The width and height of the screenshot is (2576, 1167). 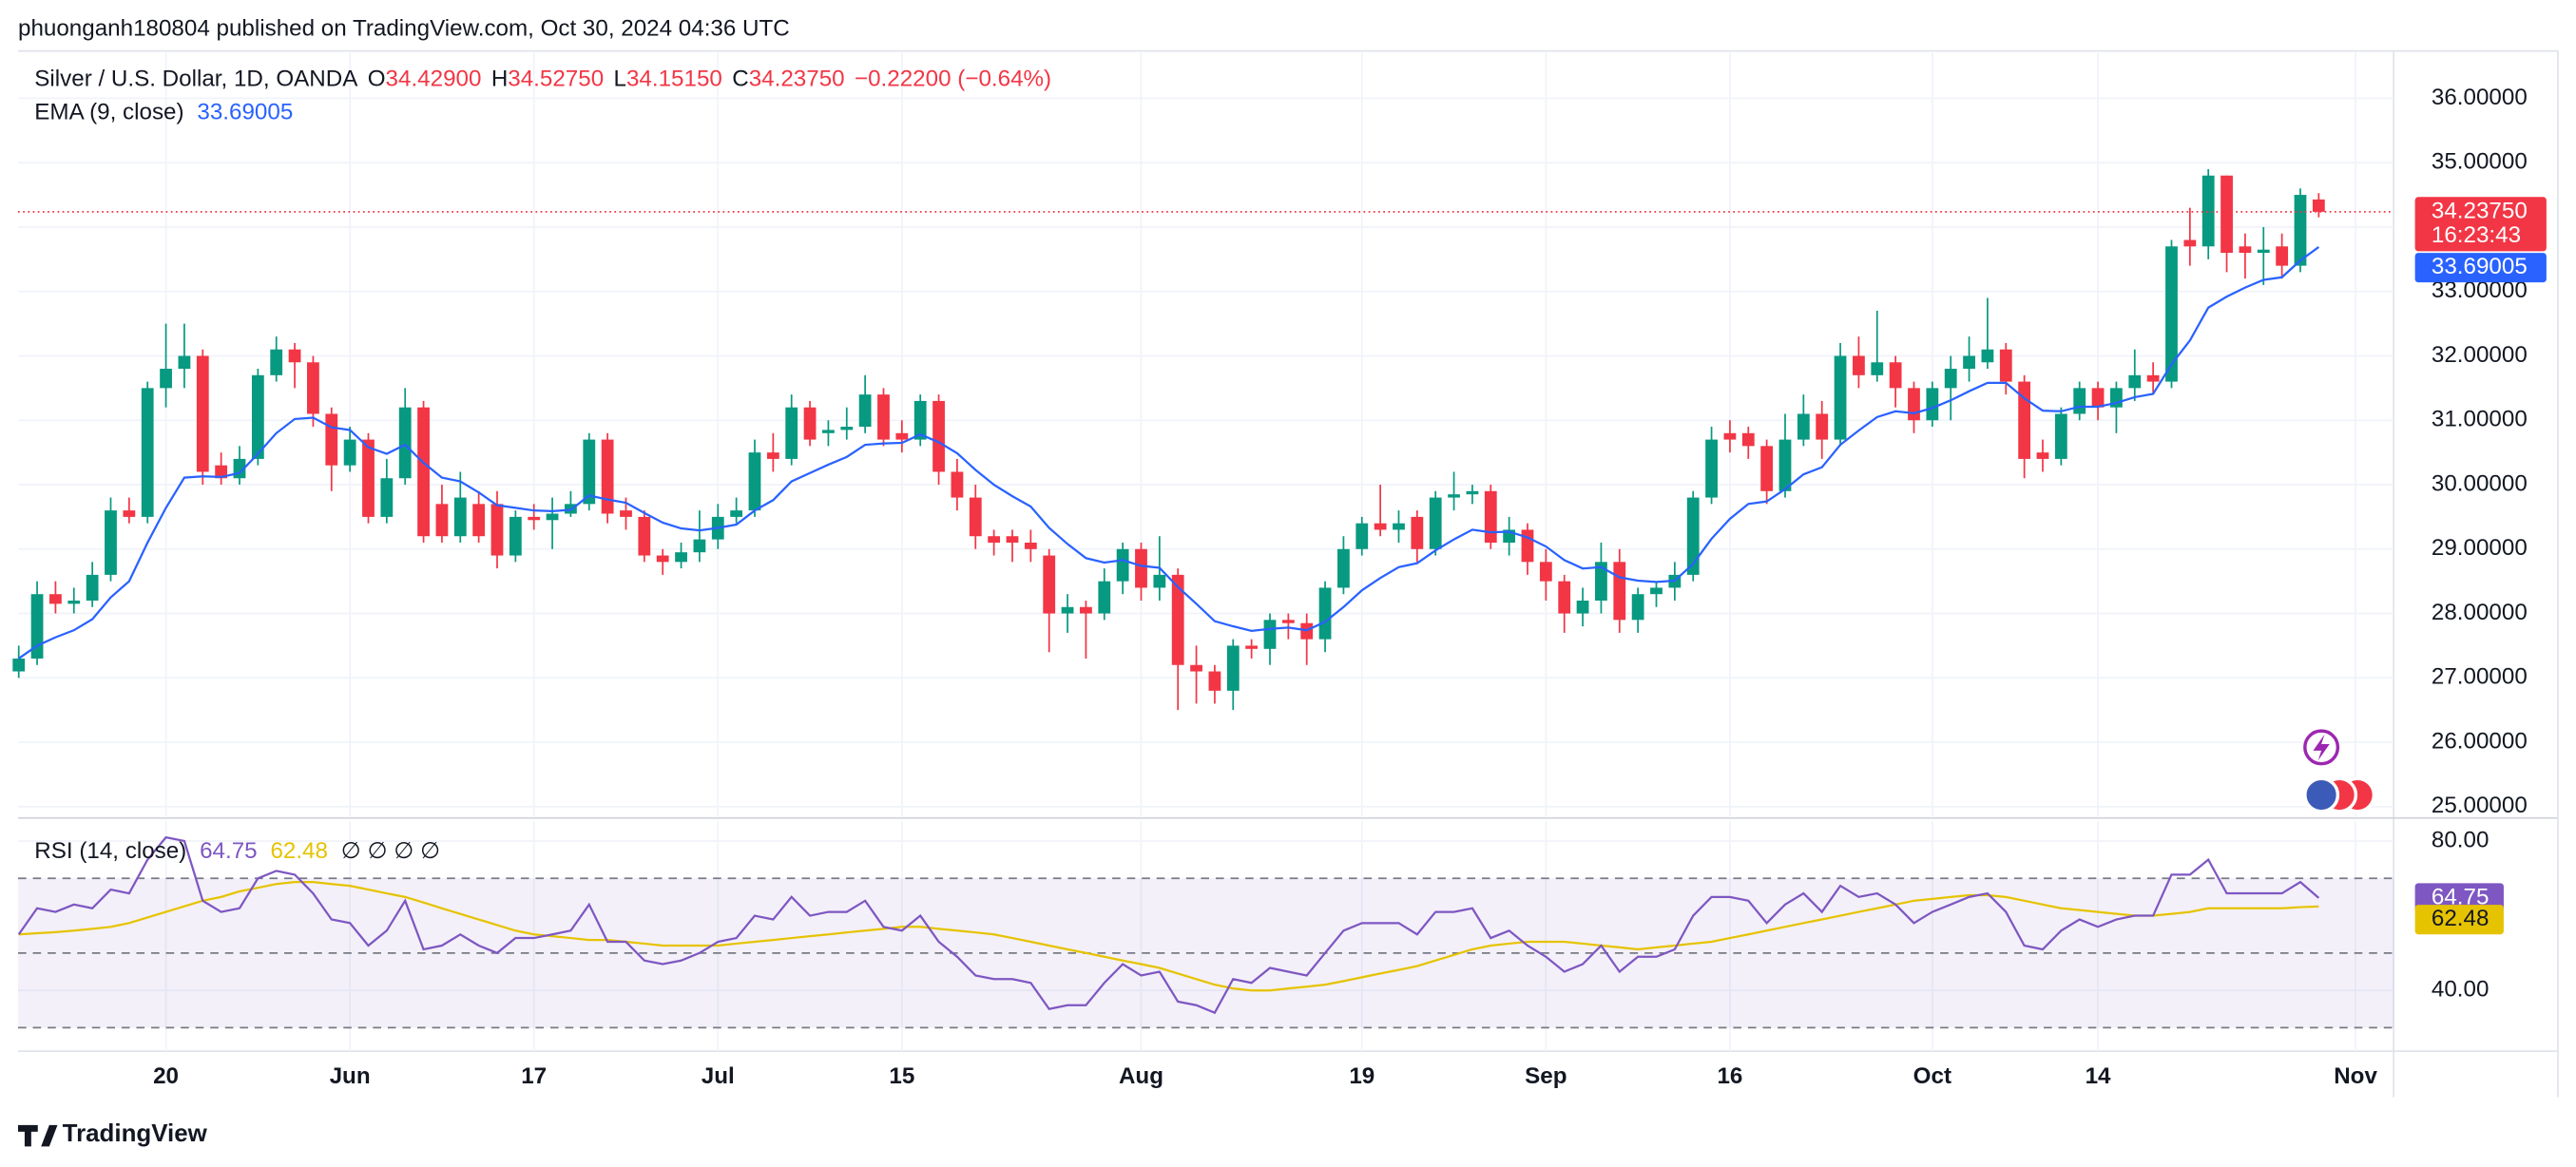 I want to click on ema-name: EMA (9, close), so click(x=108, y=112).